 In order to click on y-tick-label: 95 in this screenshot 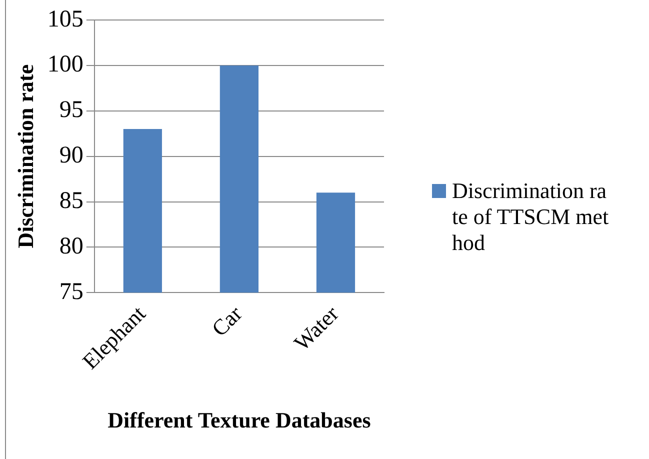, I will do `click(71, 110)`.